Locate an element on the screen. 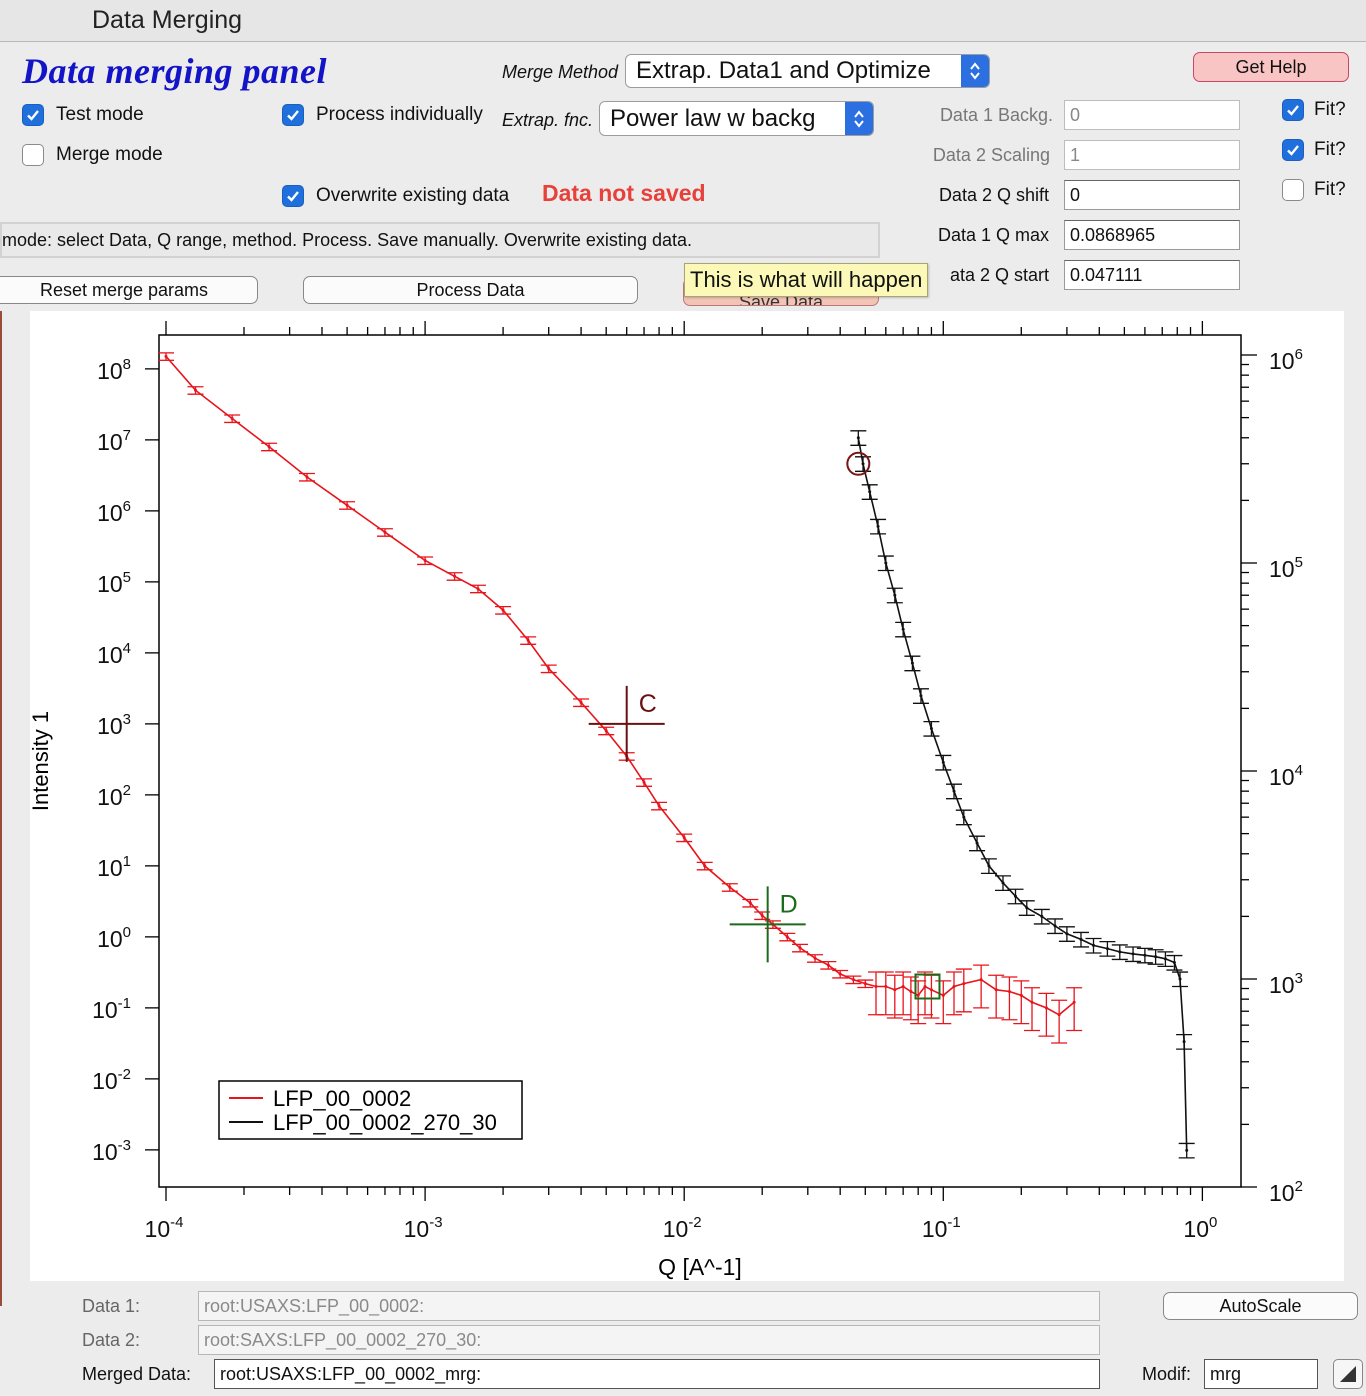 The image size is (1366, 1396). merge-method-label: Merge Method is located at coordinates (560, 72).